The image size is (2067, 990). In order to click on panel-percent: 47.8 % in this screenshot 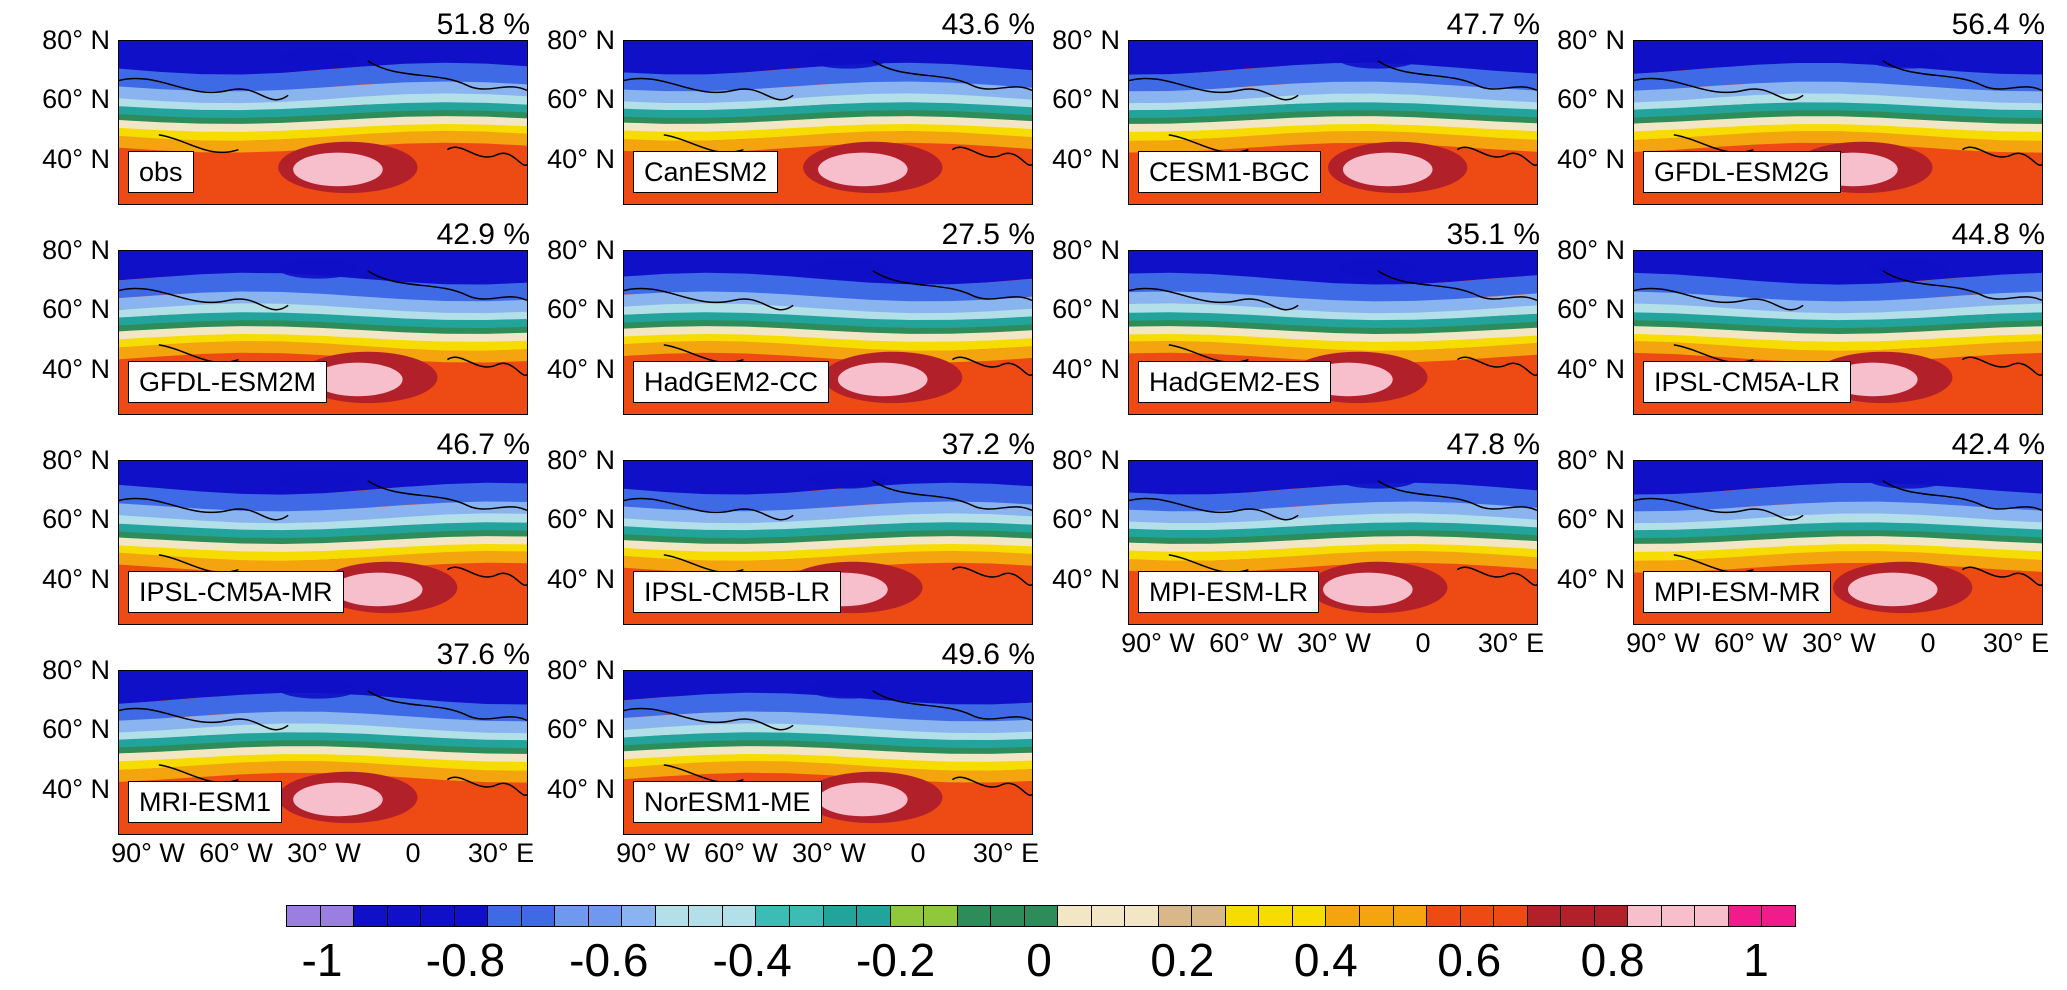, I will do `click(1493, 444)`.